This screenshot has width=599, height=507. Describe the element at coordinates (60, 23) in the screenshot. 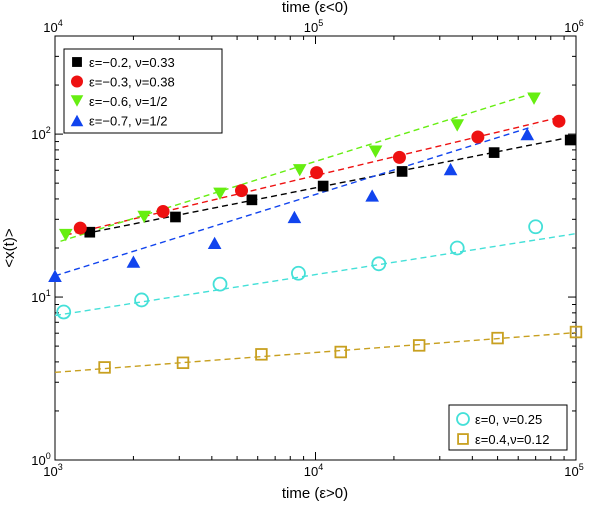

I see `x-top-tick-label-exp: 4` at that location.